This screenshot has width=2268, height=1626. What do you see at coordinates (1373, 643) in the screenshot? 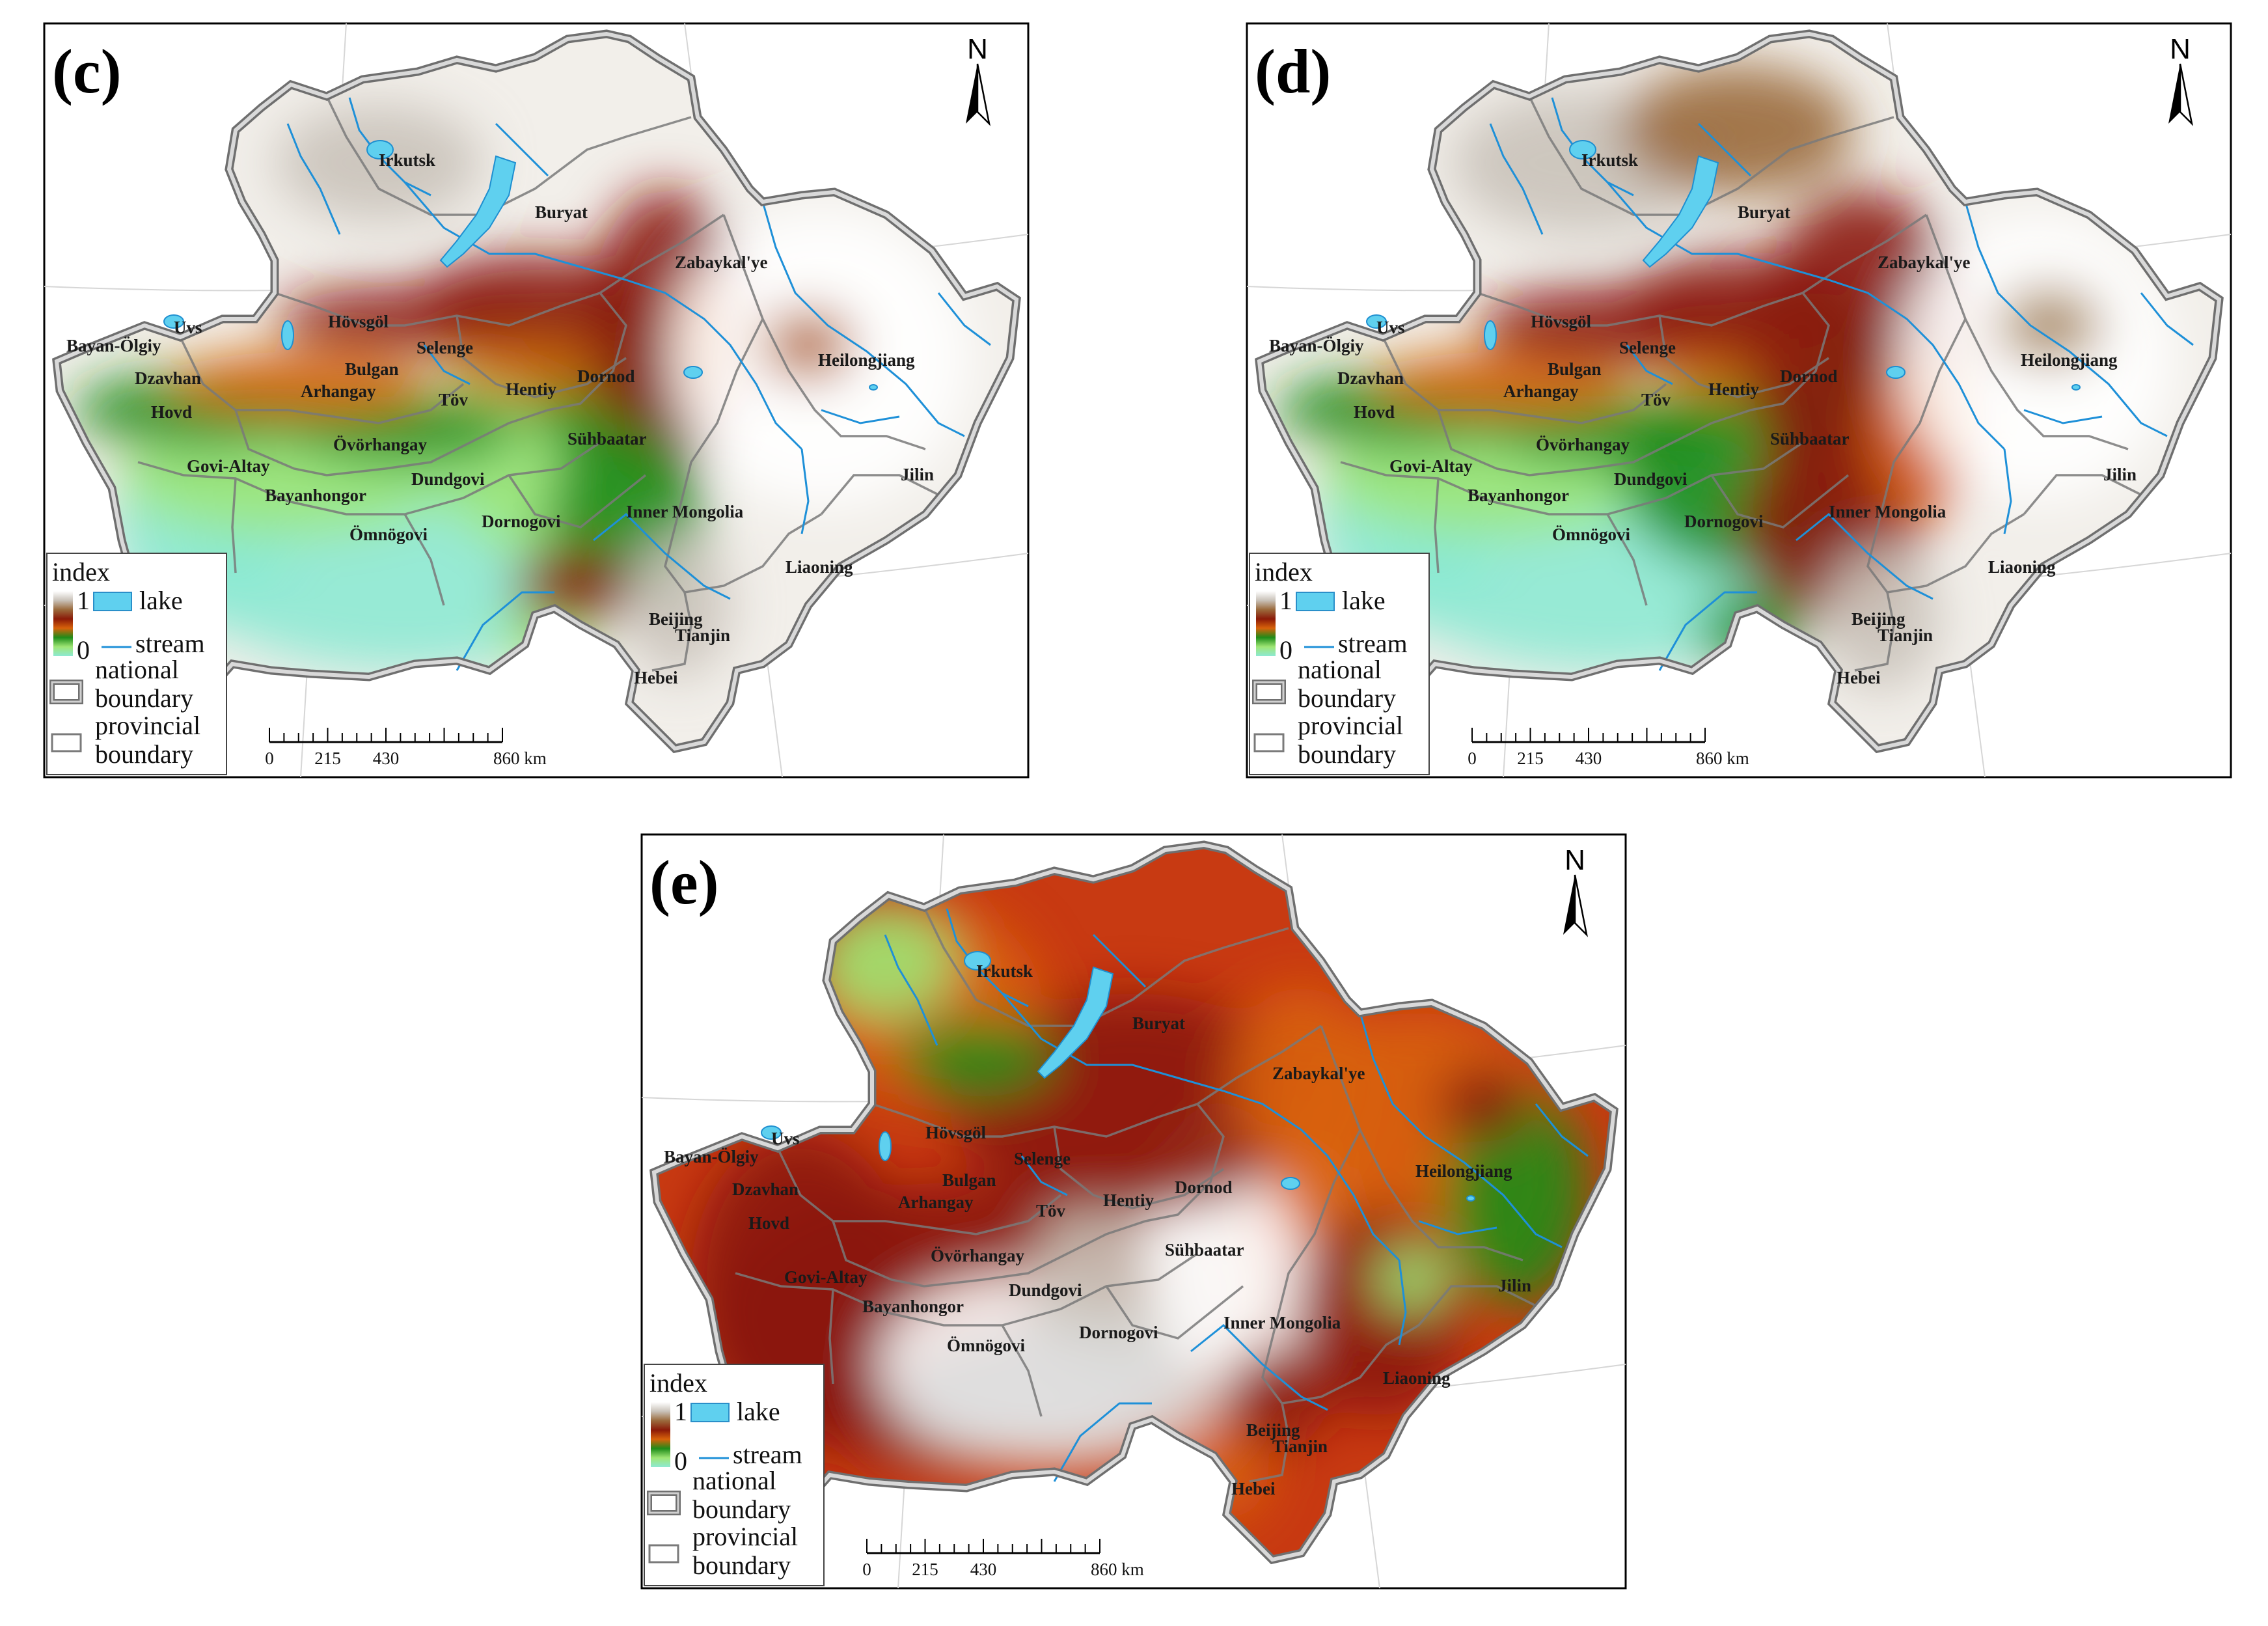
I see `legend-stream-label: stream` at bounding box center [1373, 643].